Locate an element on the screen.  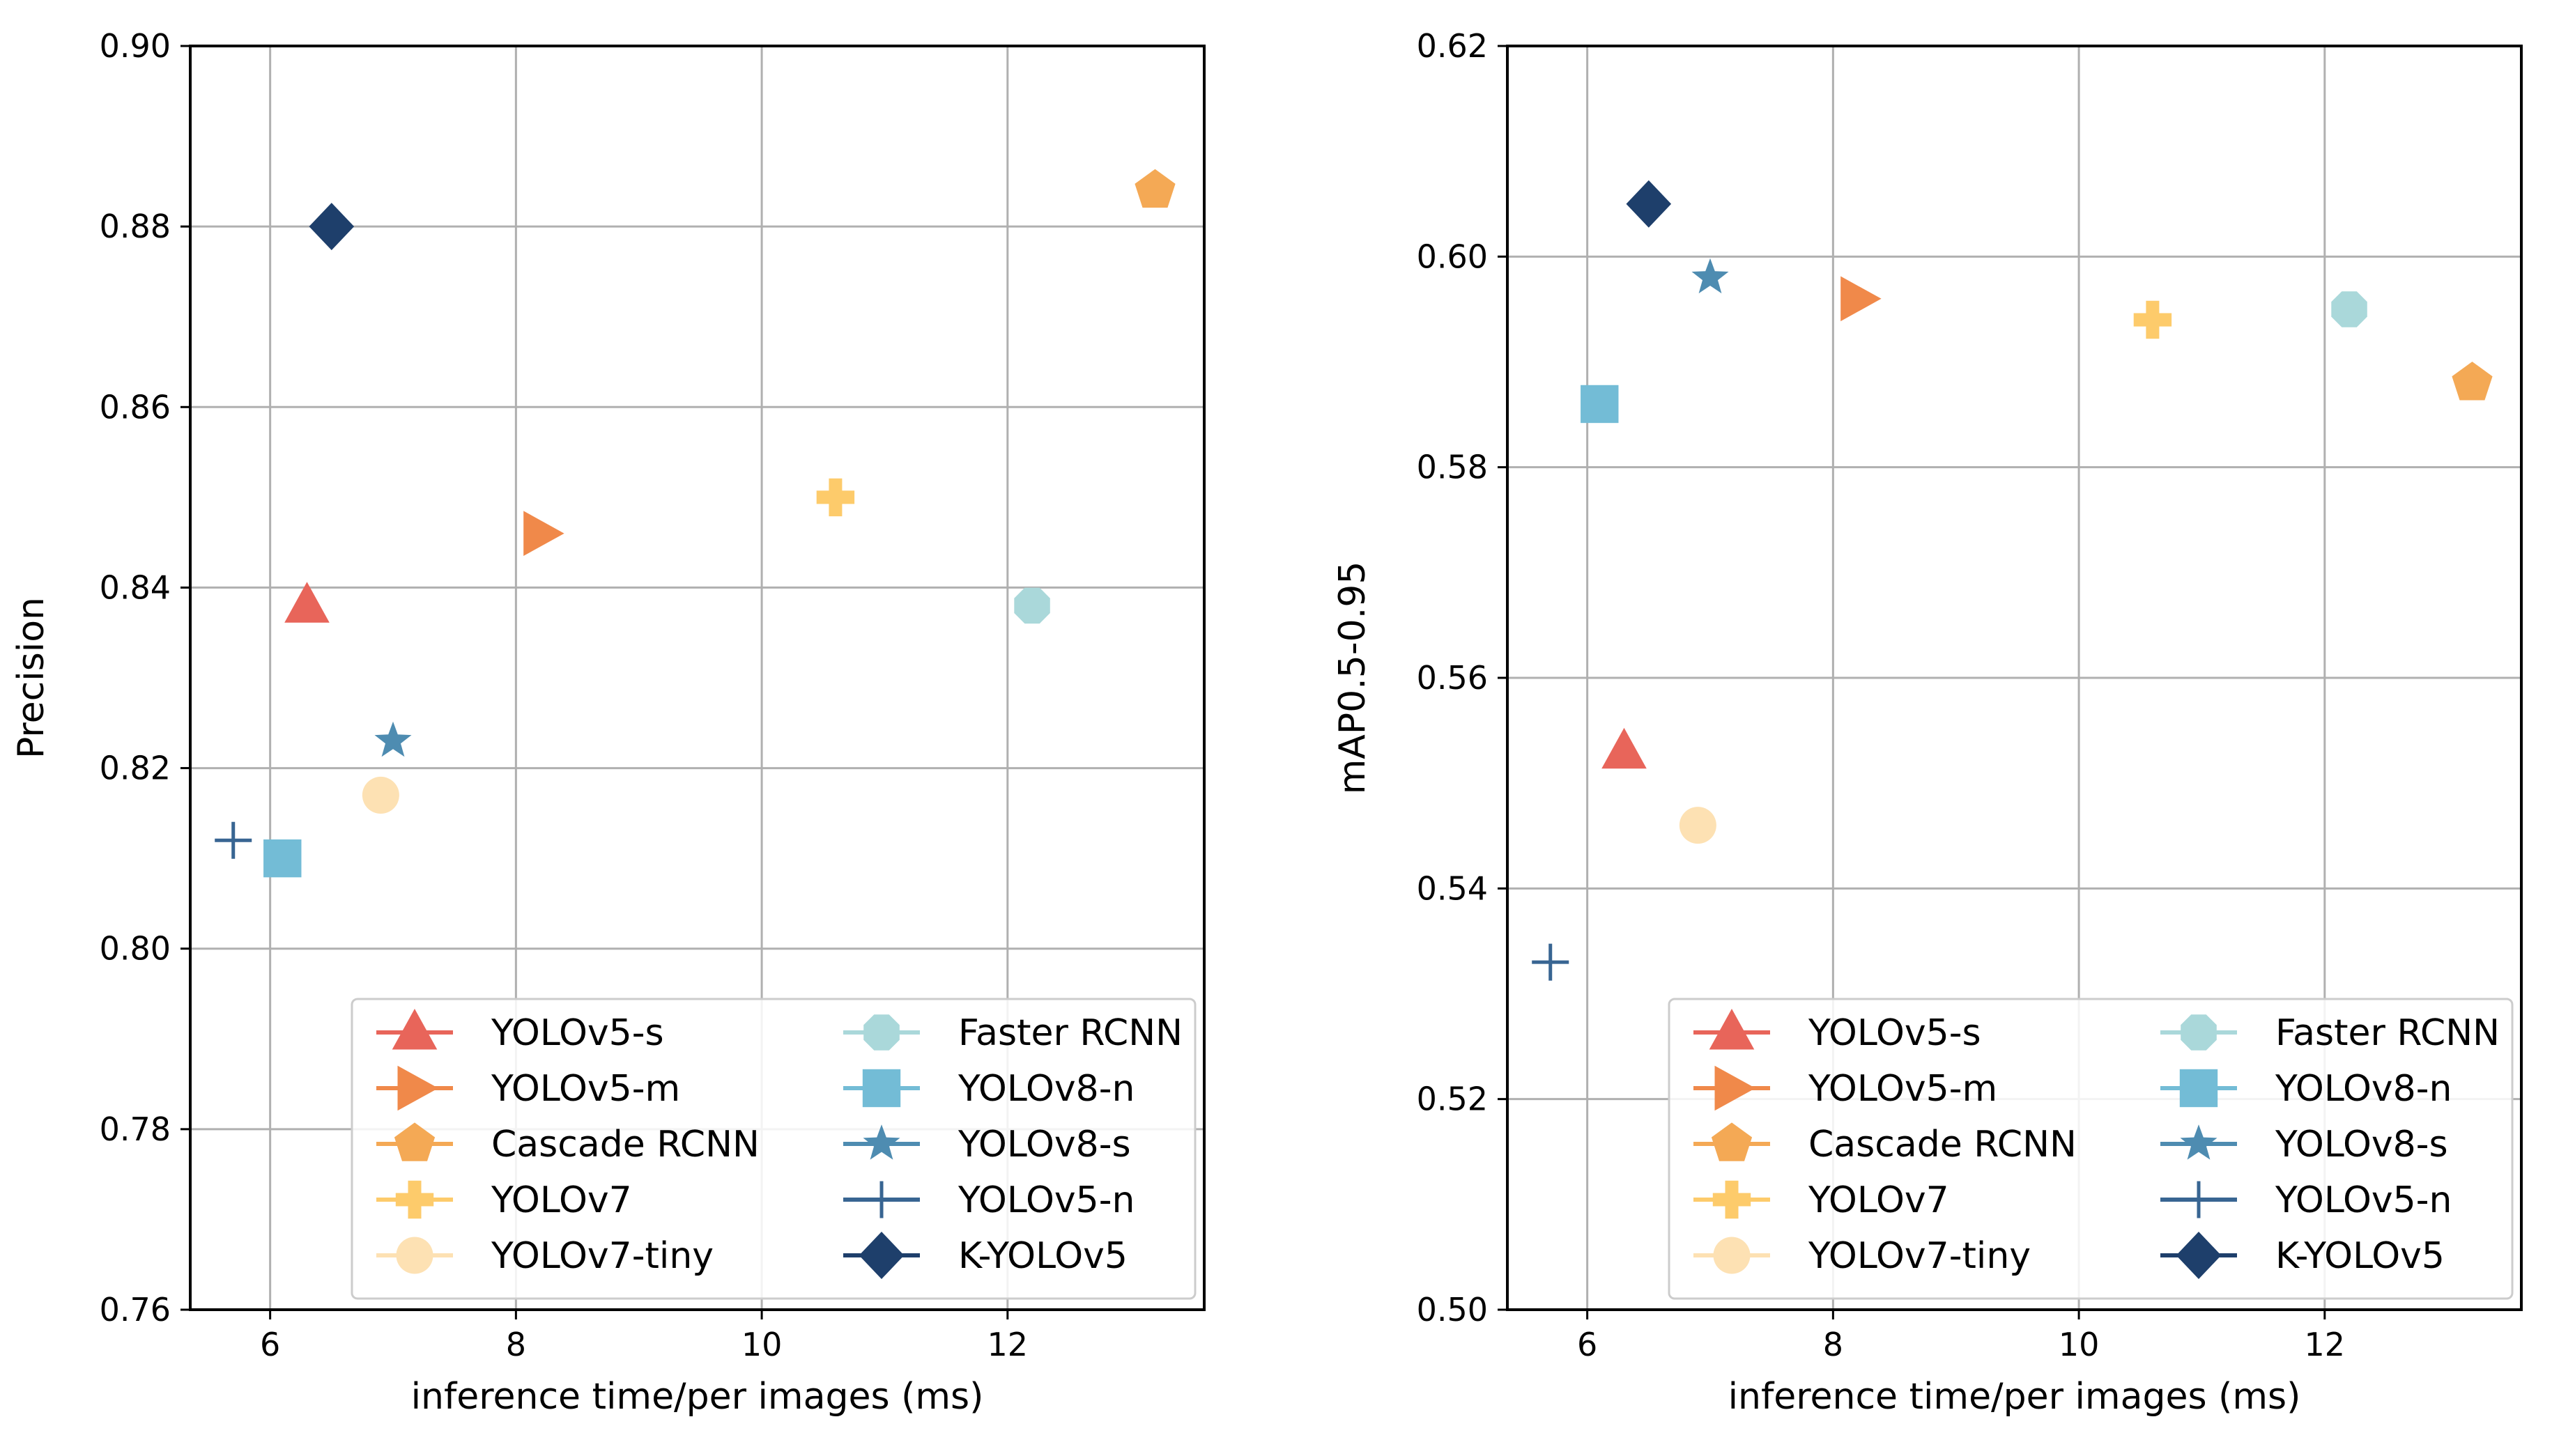
map-point-yolov7-tiny is located at coordinates (1697, 825).